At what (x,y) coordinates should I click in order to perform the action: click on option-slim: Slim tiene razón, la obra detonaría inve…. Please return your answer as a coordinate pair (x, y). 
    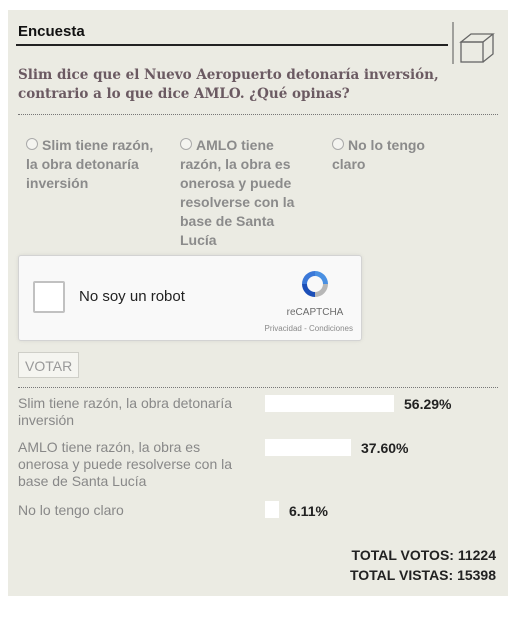
    Looking at the image, I should click on (91, 164).